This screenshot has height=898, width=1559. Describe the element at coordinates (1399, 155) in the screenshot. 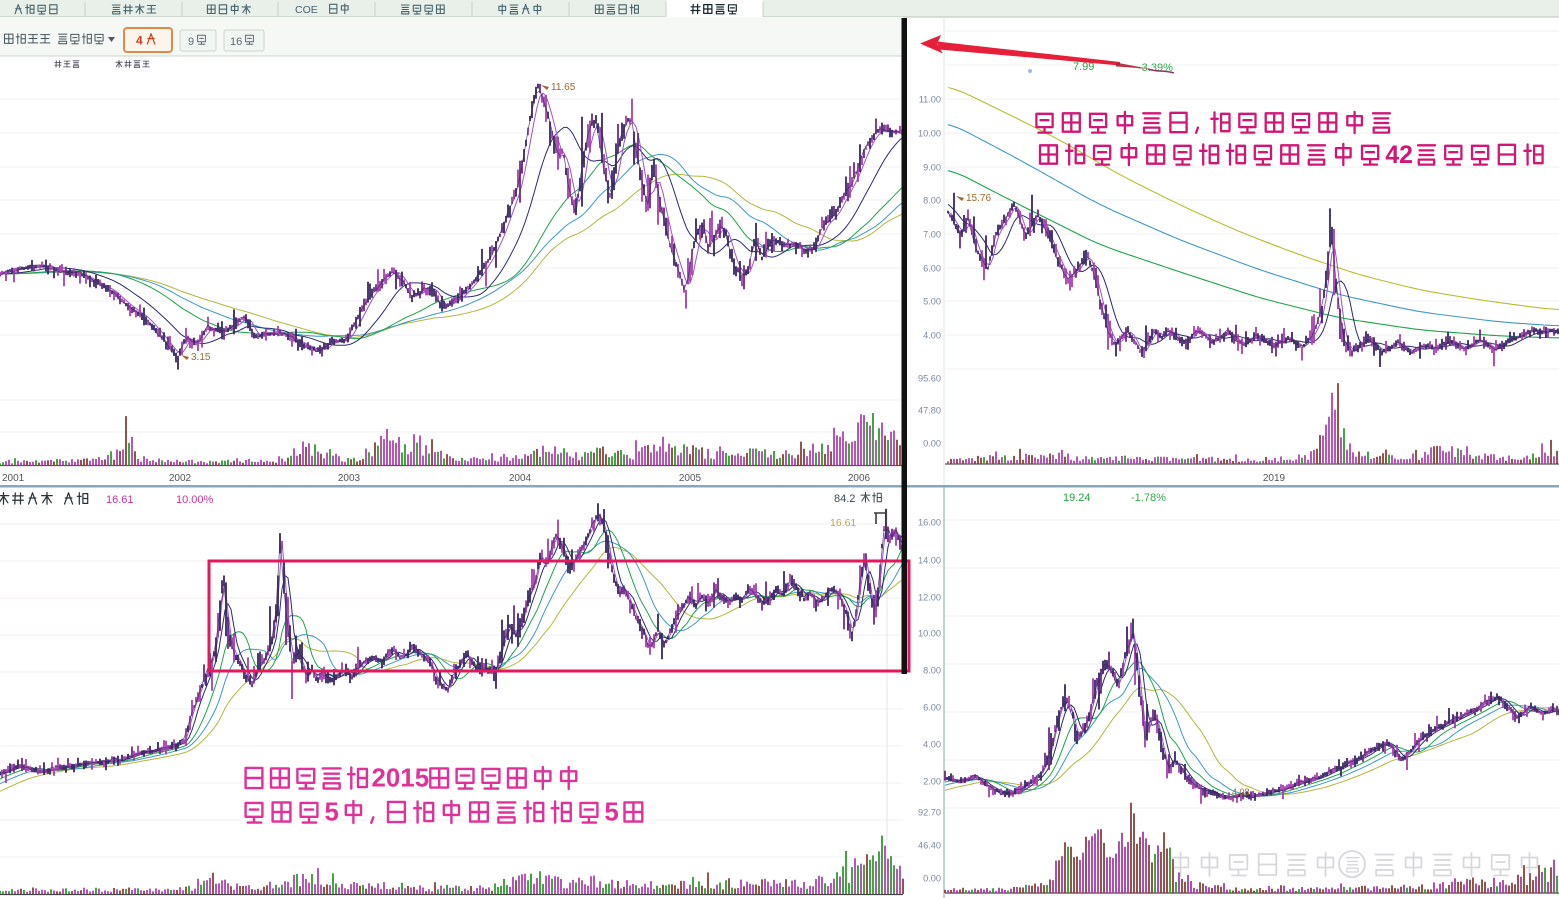

I see `svg-text: 42` at that location.